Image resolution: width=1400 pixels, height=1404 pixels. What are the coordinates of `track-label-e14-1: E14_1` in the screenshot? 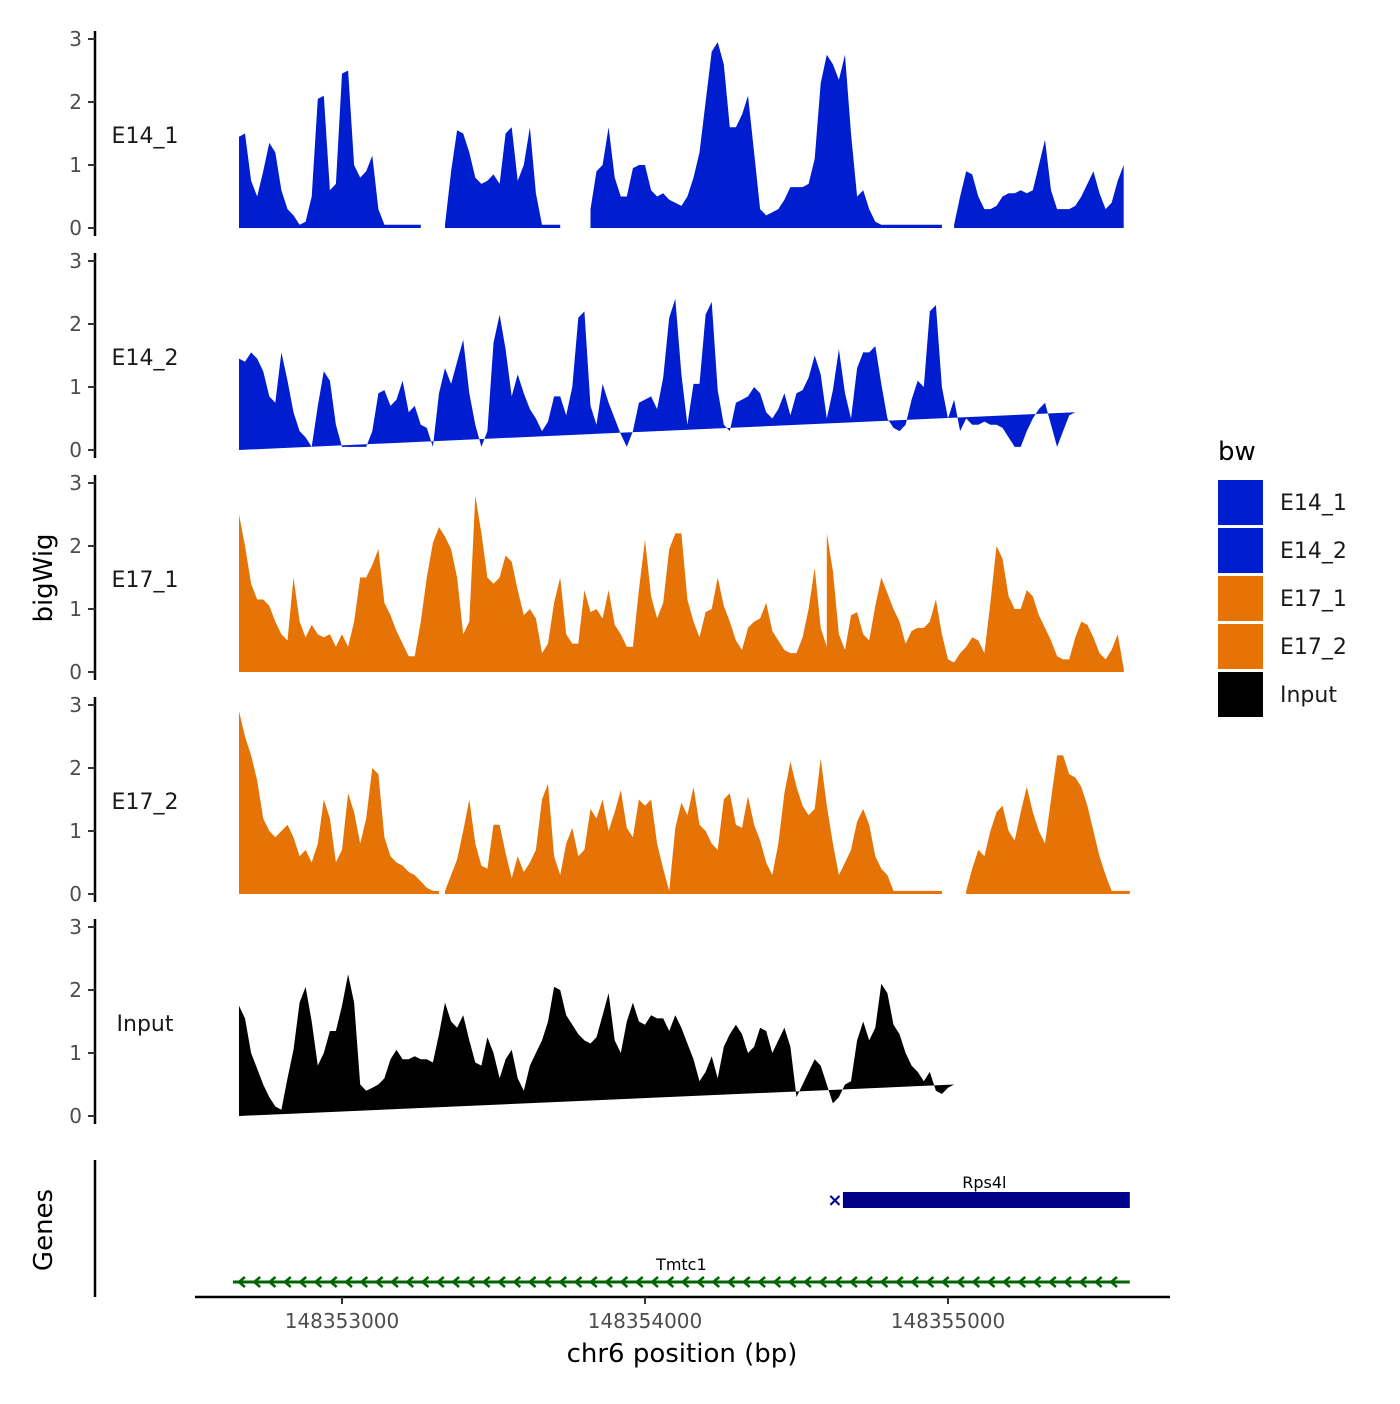 It's located at (145, 136).